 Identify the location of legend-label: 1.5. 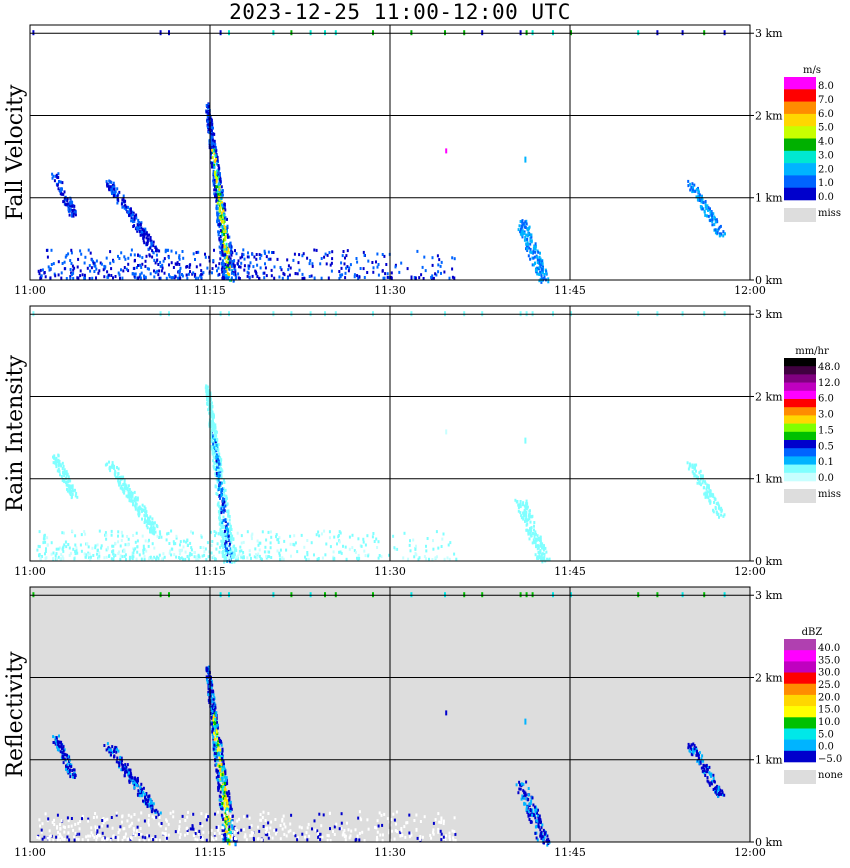
(826, 430).